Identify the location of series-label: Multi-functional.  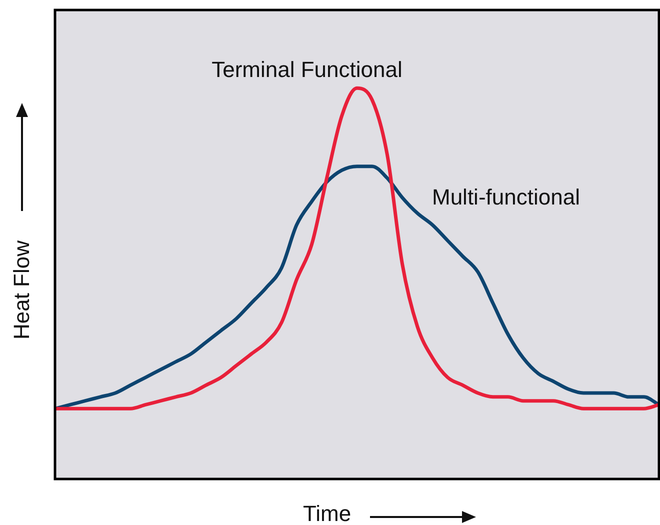
(506, 197).